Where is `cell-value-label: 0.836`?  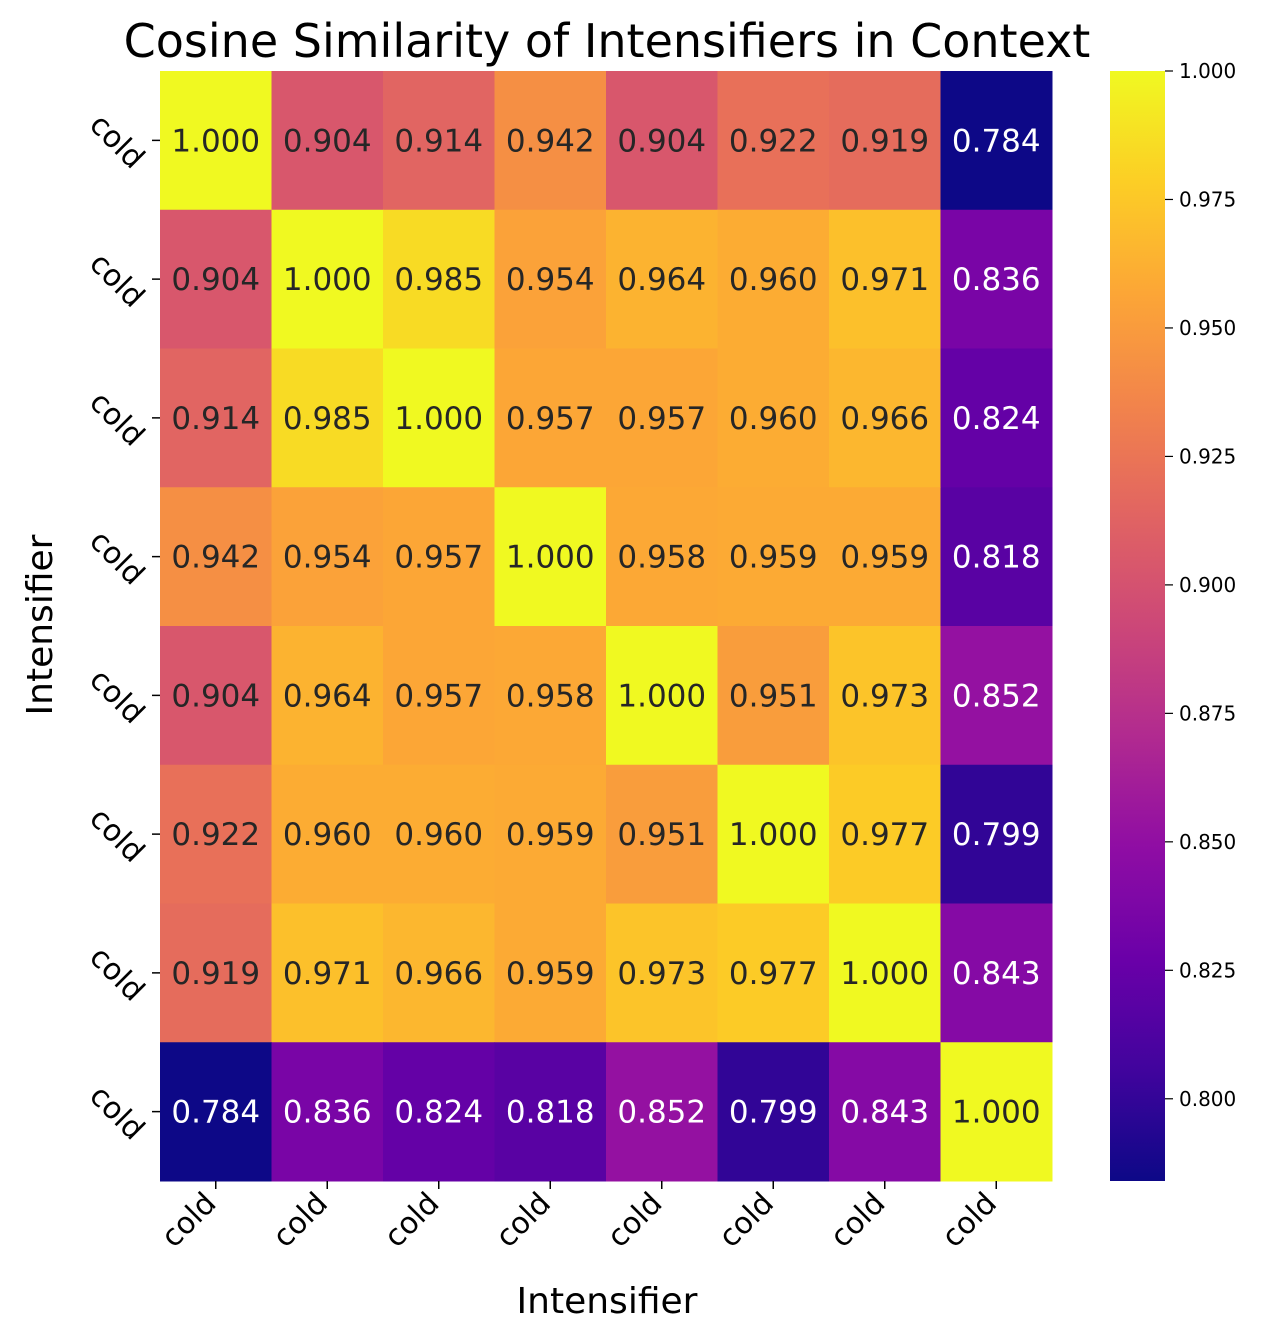 cell-value-label: 0.836 is located at coordinates (996, 280).